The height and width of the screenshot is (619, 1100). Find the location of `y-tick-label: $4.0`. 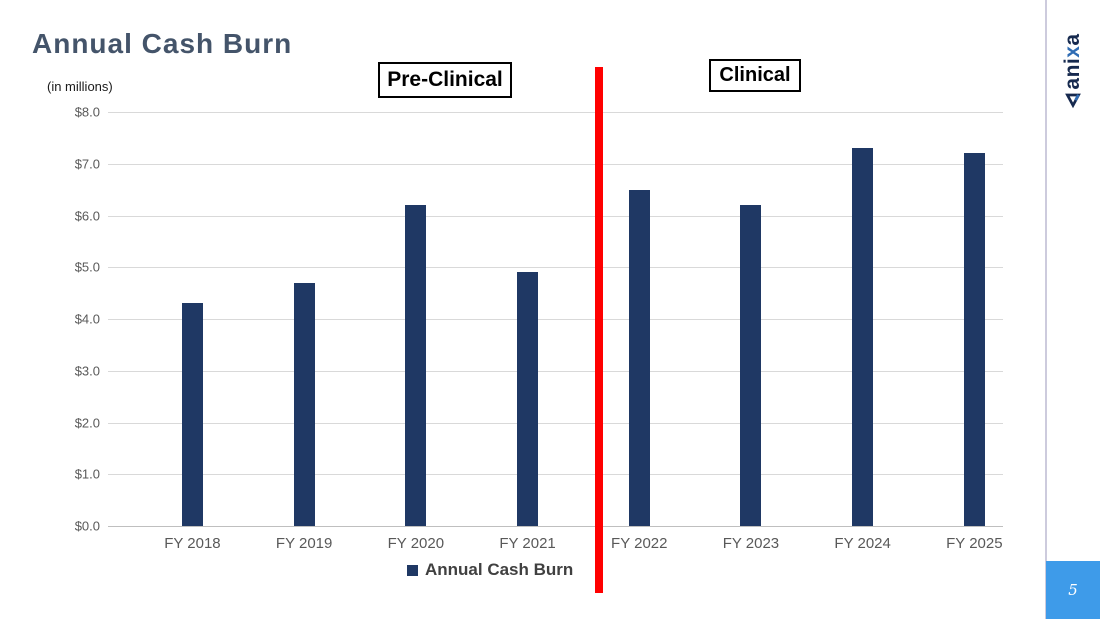

y-tick-label: $4.0 is located at coordinates (87, 319).